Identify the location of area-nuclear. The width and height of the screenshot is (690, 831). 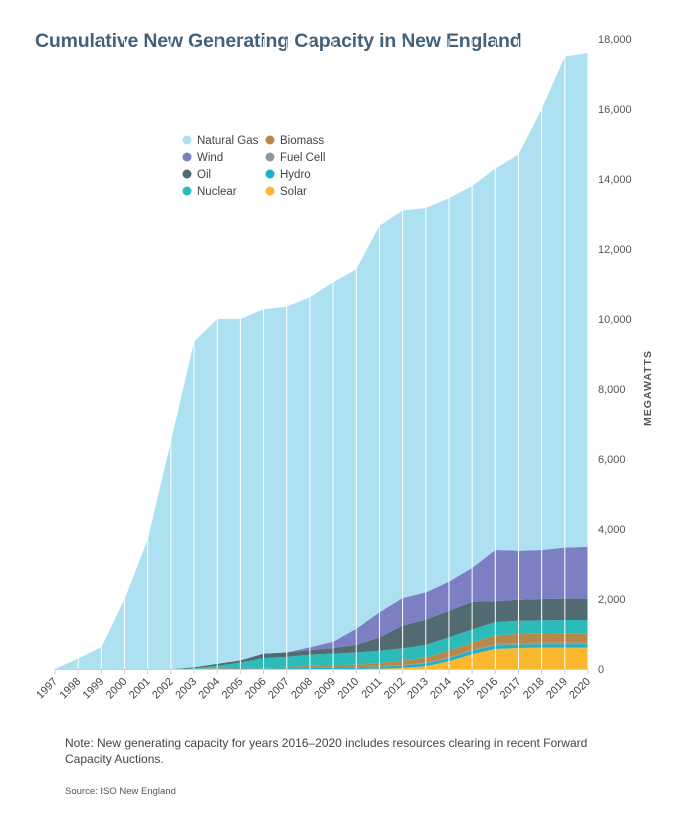
(321, 644).